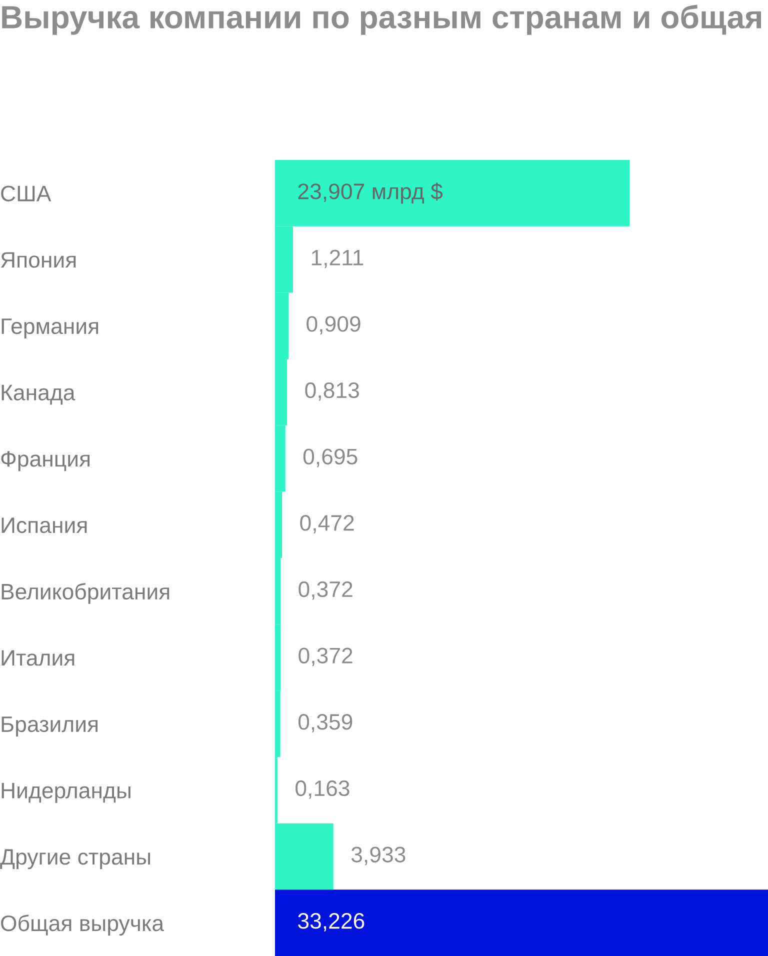  Describe the element at coordinates (333, 325) in the screenshot. I see `data-label: 0,909` at that location.